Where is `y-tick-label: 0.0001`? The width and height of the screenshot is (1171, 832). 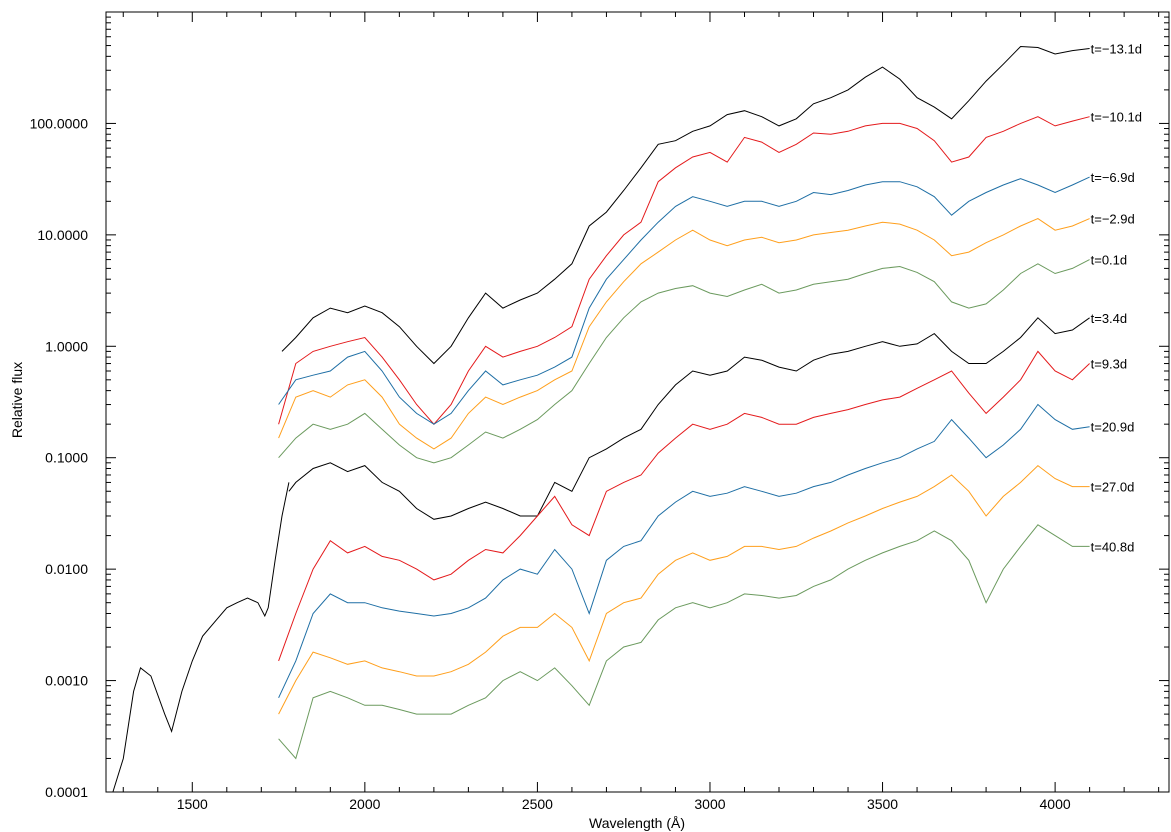 y-tick-label: 0.0001 is located at coordinates (66, 792).